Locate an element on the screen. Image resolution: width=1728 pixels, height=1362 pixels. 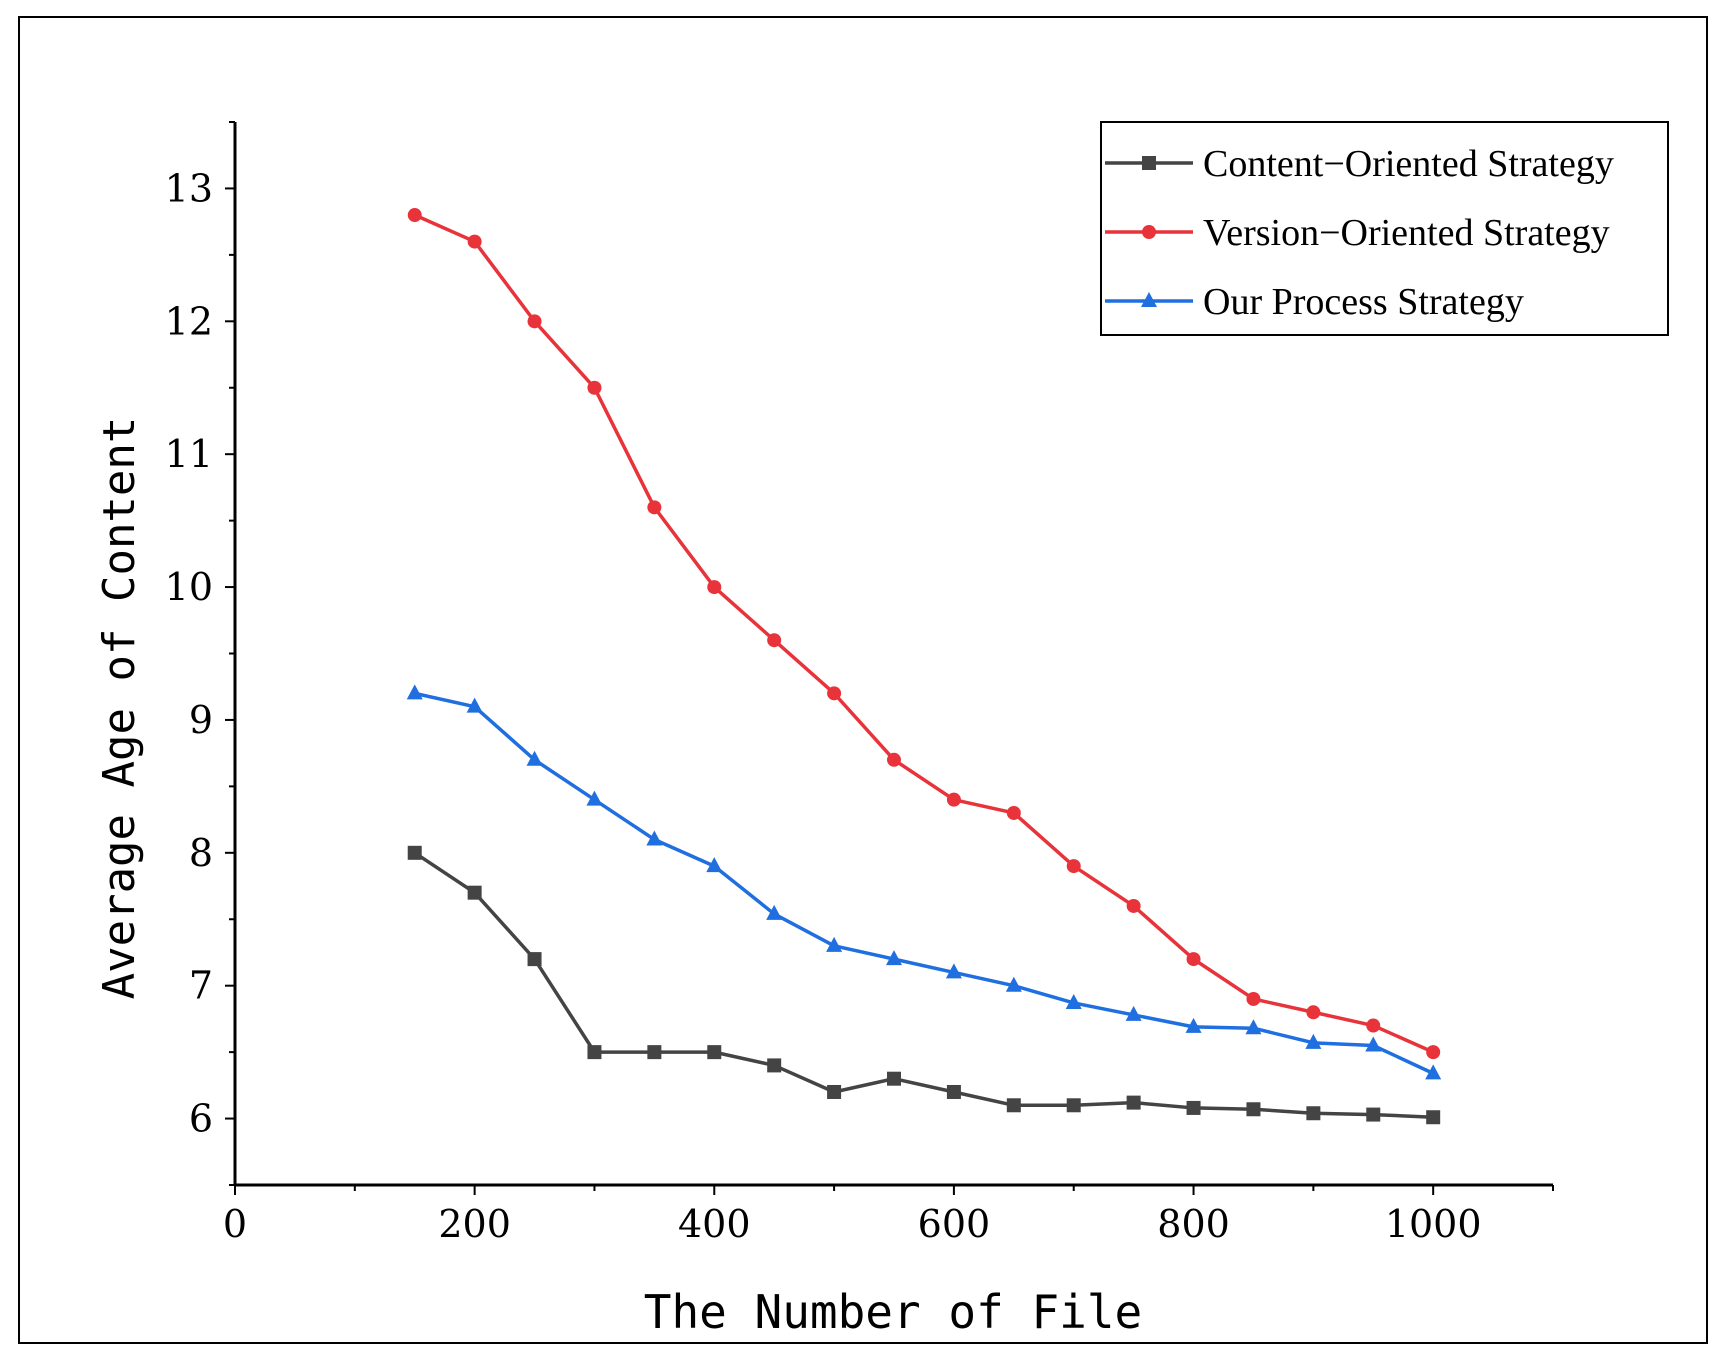
y-tick-label: 13 is located at coordinates (189, 188).